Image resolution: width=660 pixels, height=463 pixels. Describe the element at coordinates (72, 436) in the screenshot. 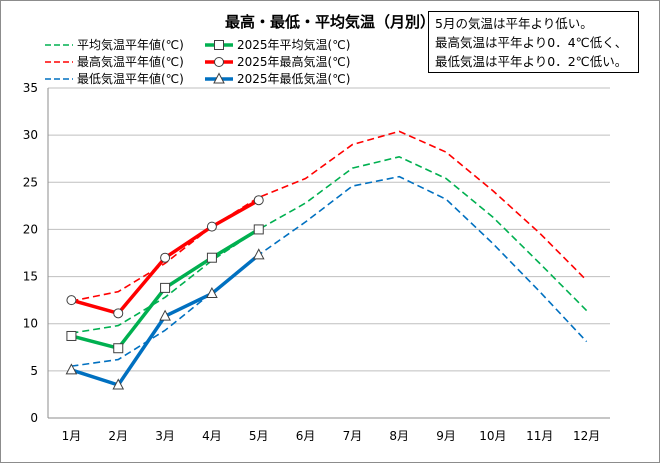

I see `x-tick-label: 1月` at that location.